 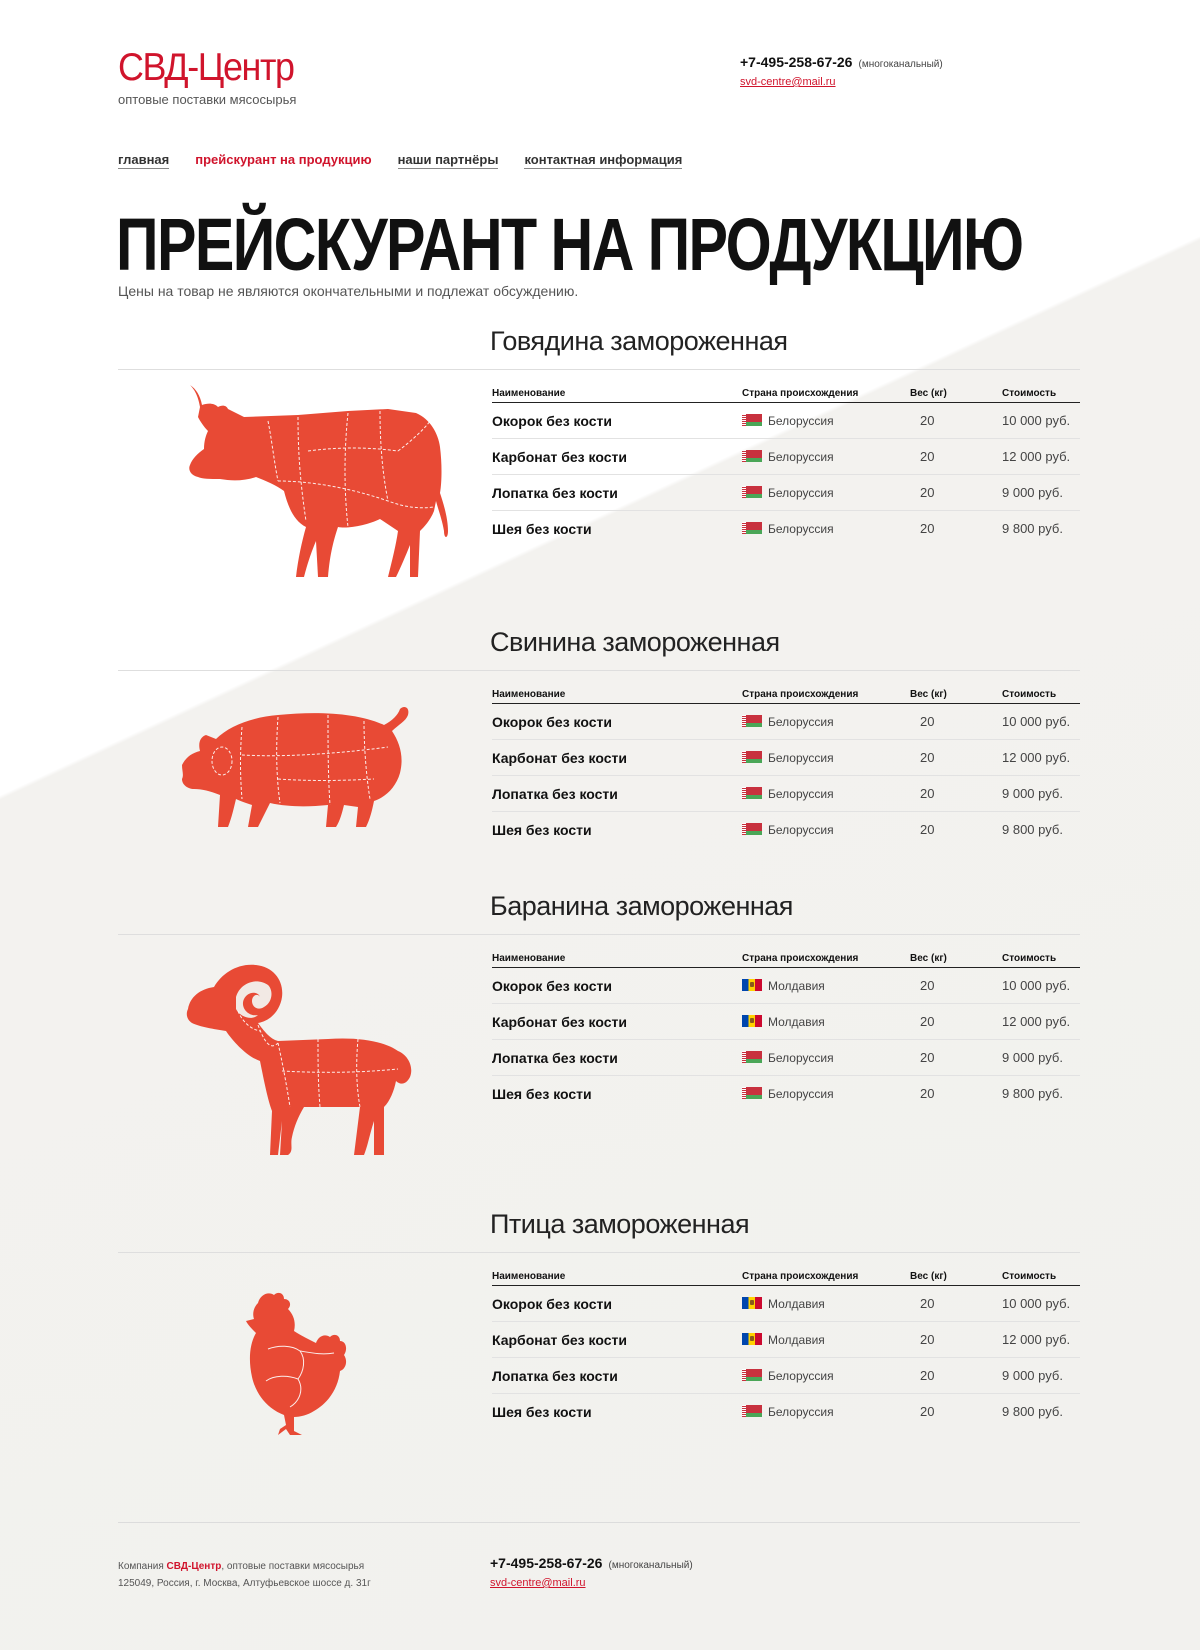 I want to click on product-price: 9 800 руб., so click(x=1032, y=529).